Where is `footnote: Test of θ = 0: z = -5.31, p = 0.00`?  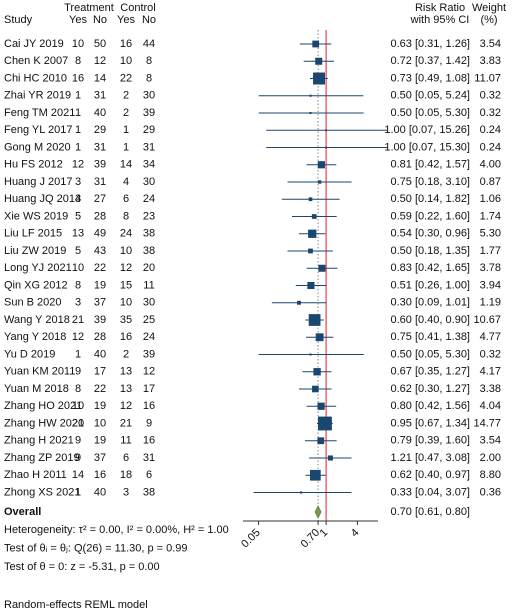 footnote: Test of θ = 0: z = -5.31, p = 0.00 is located at coordinates (82, 567).